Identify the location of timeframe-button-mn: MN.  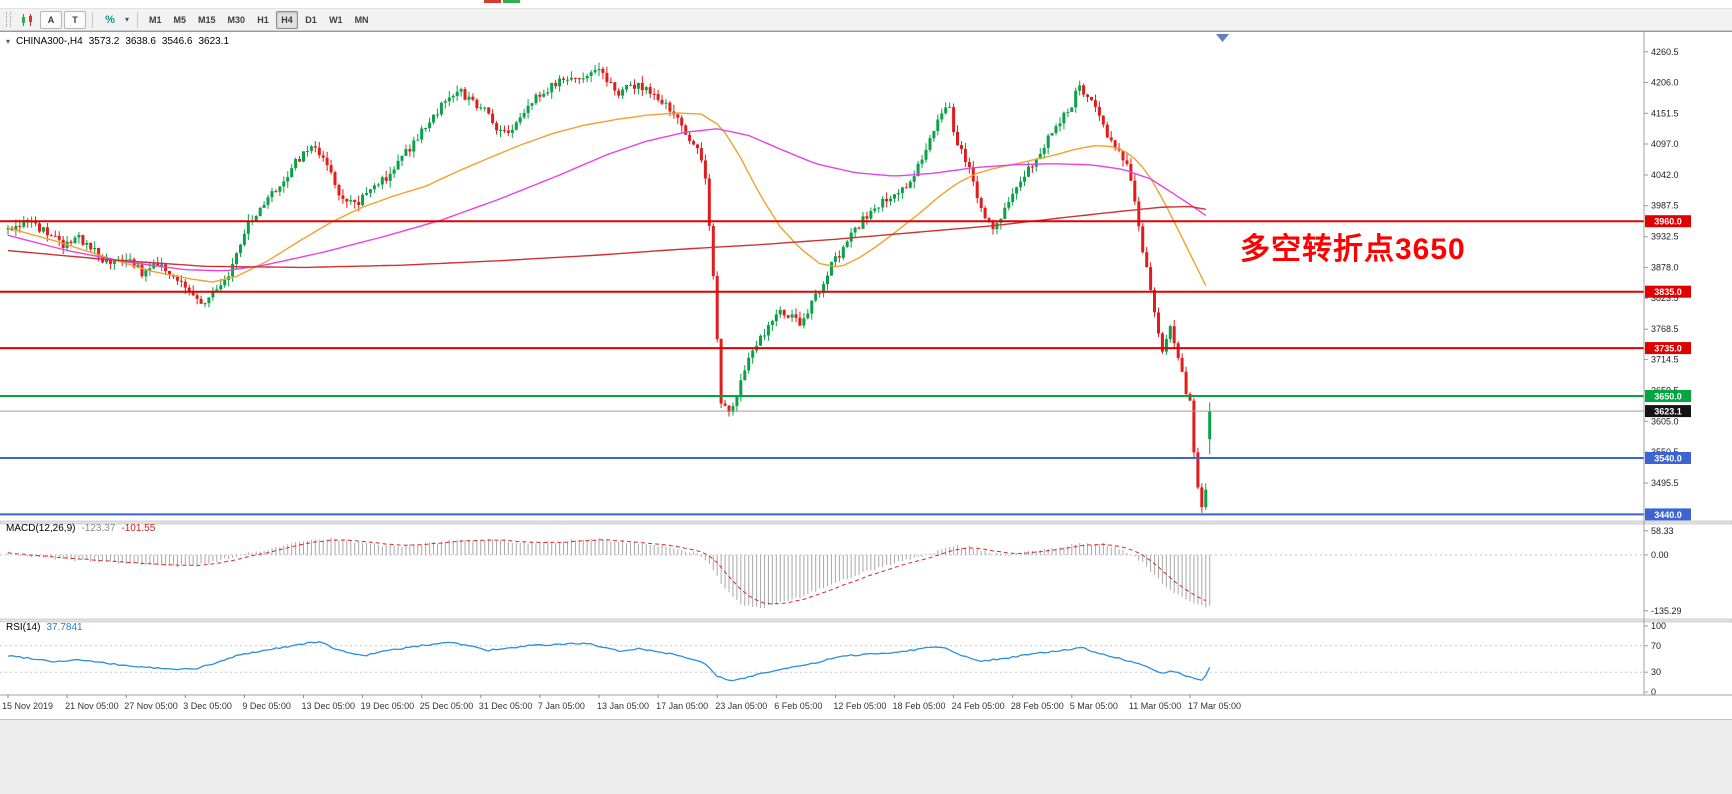
(362, 20).